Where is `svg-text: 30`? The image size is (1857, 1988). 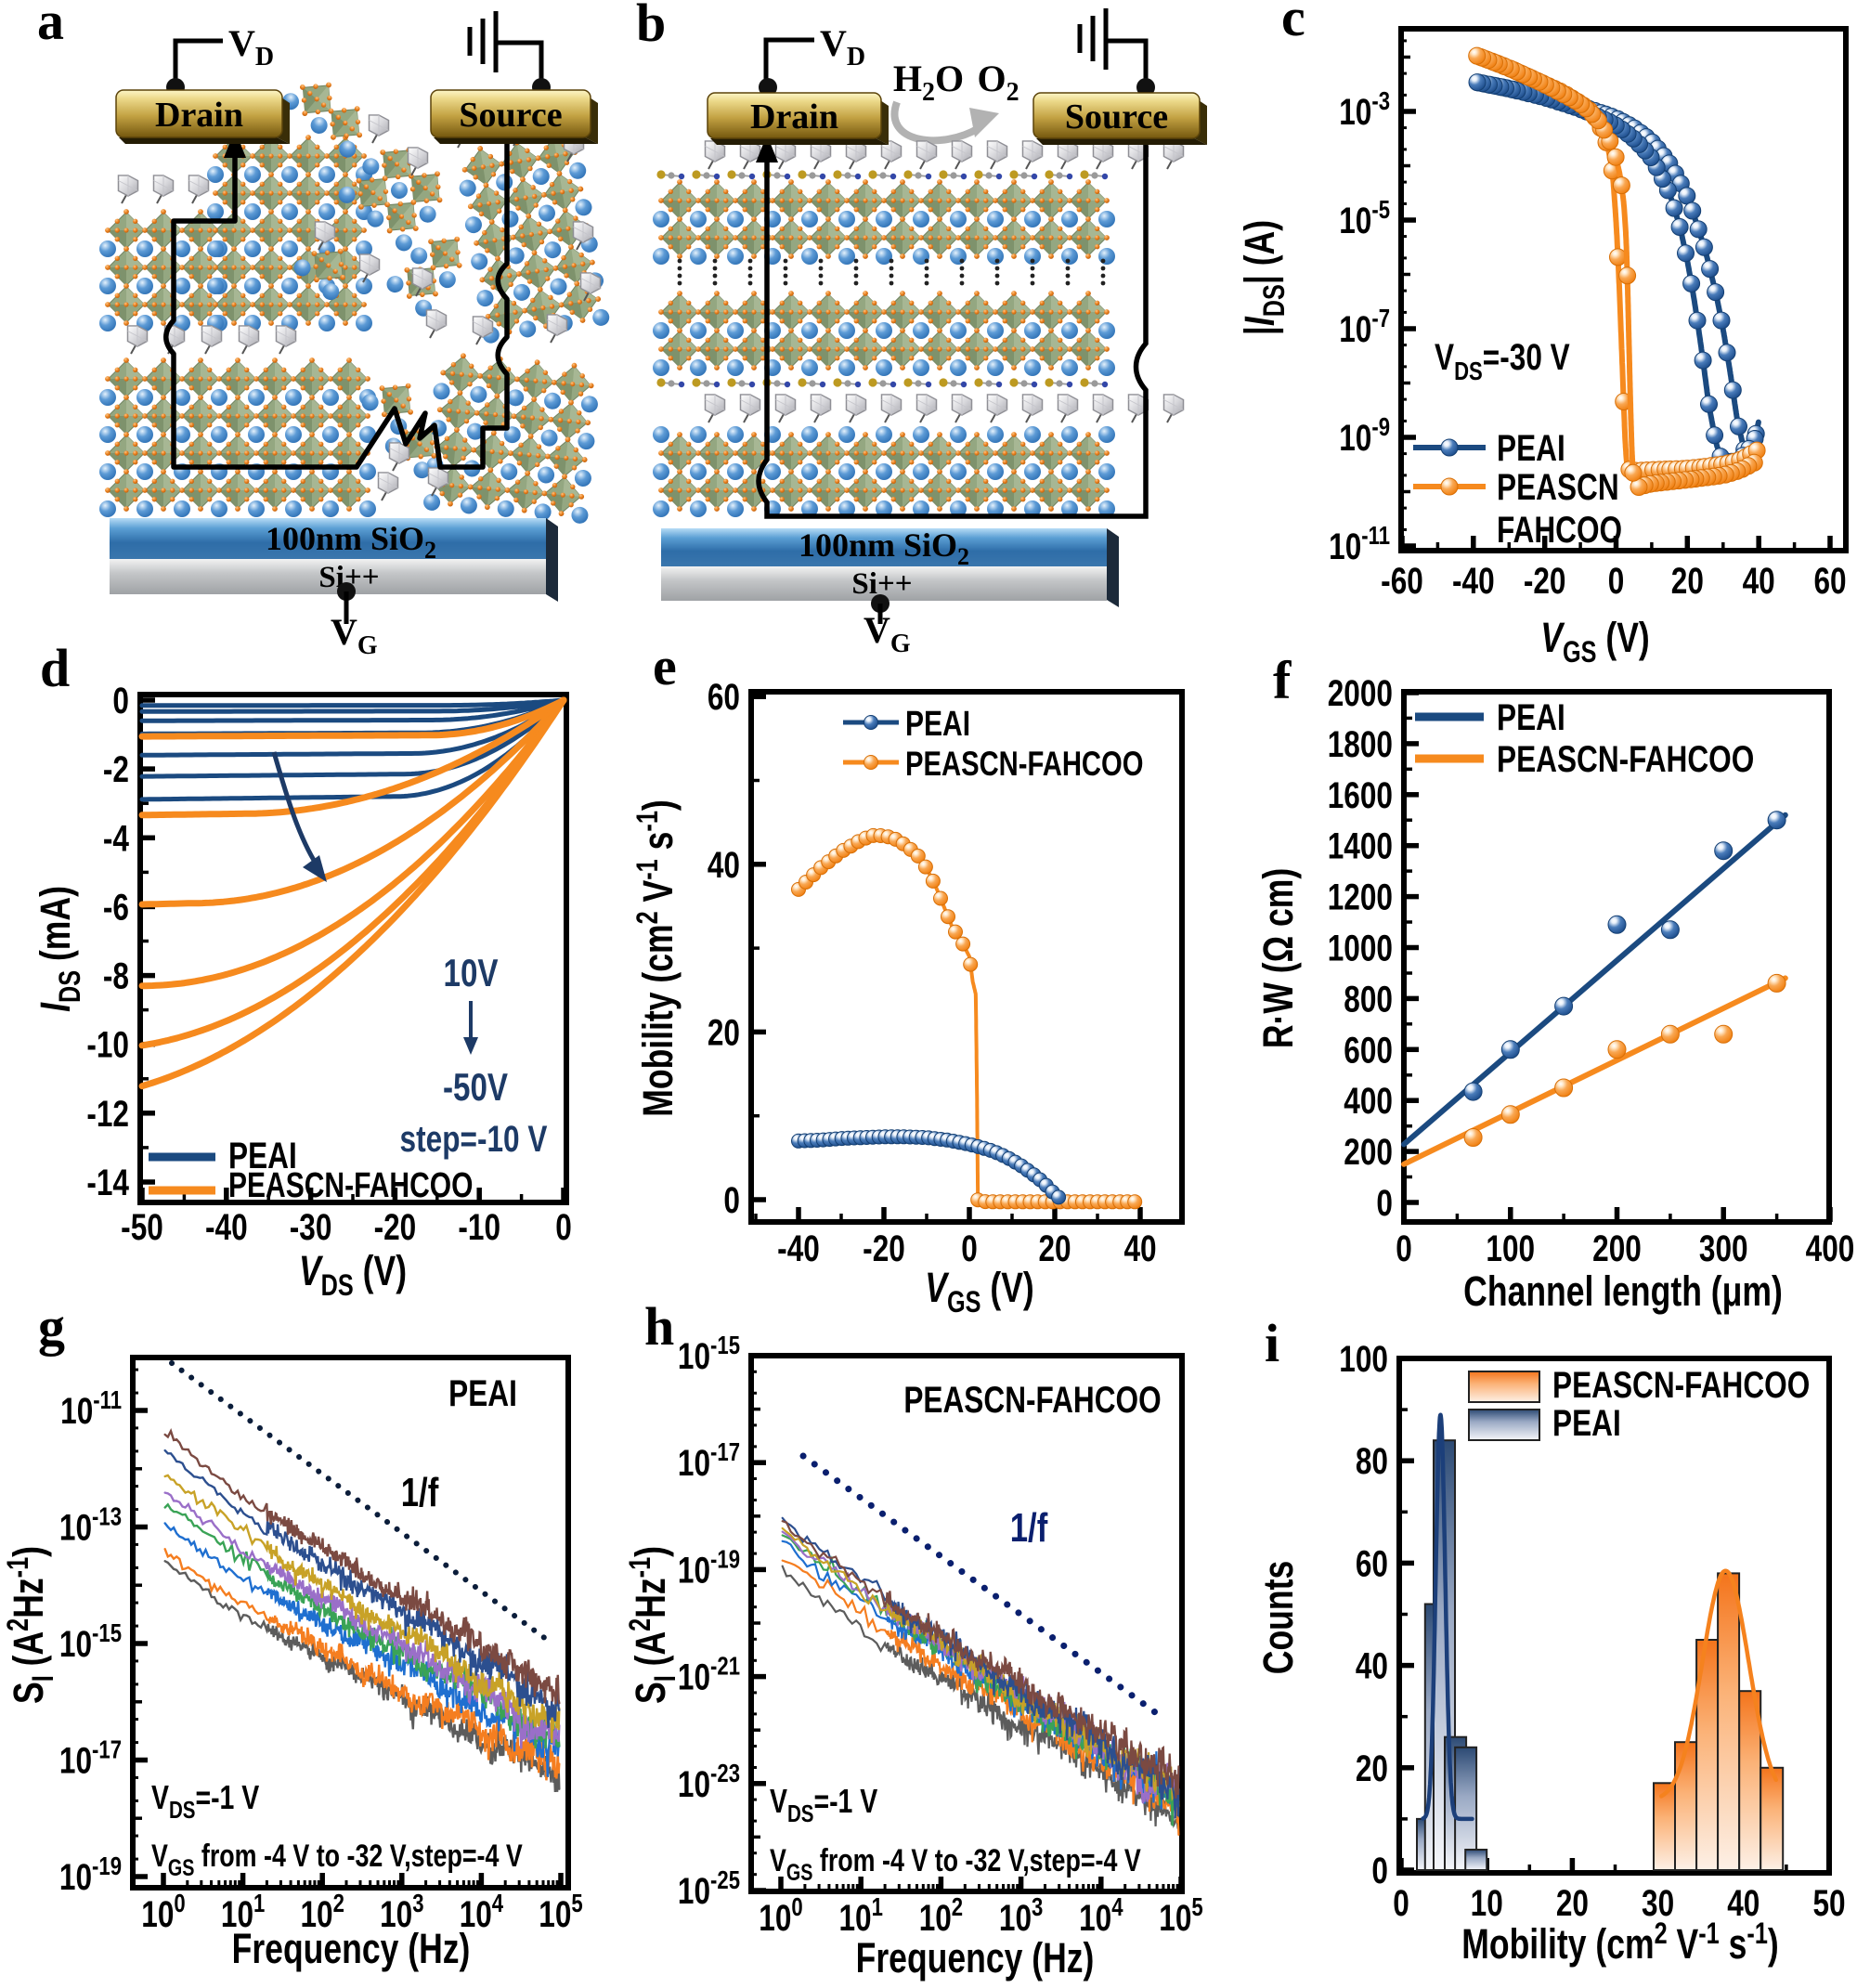 svg-text: 30 is located at coordinates (1658, 1902).